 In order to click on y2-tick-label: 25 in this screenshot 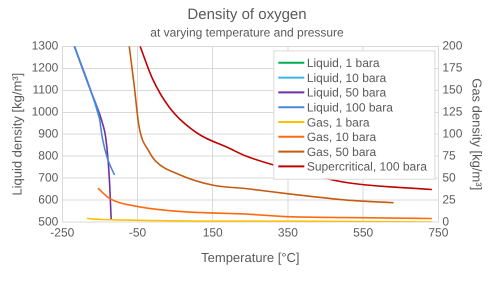, I will do `click(449, 199)`.